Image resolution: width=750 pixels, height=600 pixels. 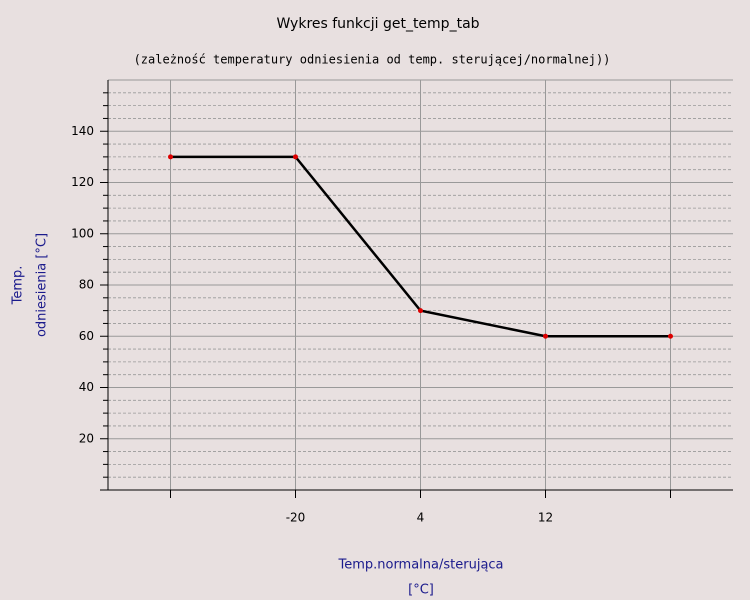 What do you see at coordinates (18, 286) in the screenshot?
I see `y-axis-label: Temp.` at bounding box center [18, 286].